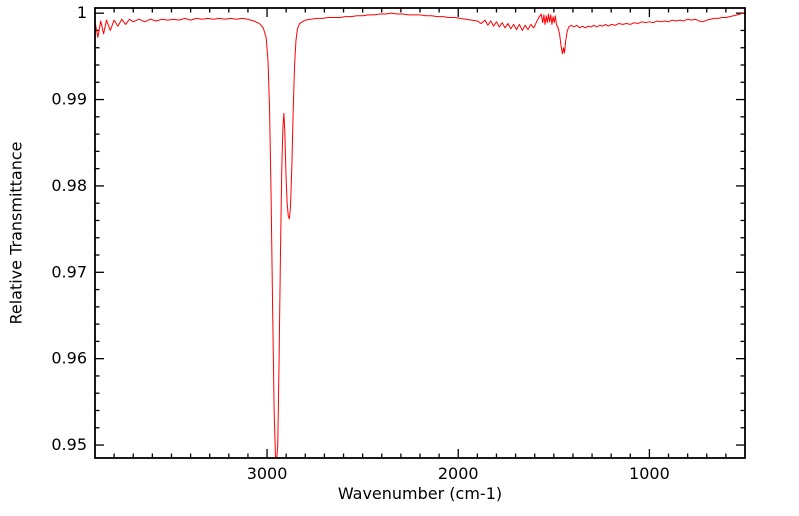 This screenshot has width=799, height=516. What do you see at coordinates (267, 473) in the screenshot?
I see `x-tick-label: 3000` at bounding box center [267, 473].